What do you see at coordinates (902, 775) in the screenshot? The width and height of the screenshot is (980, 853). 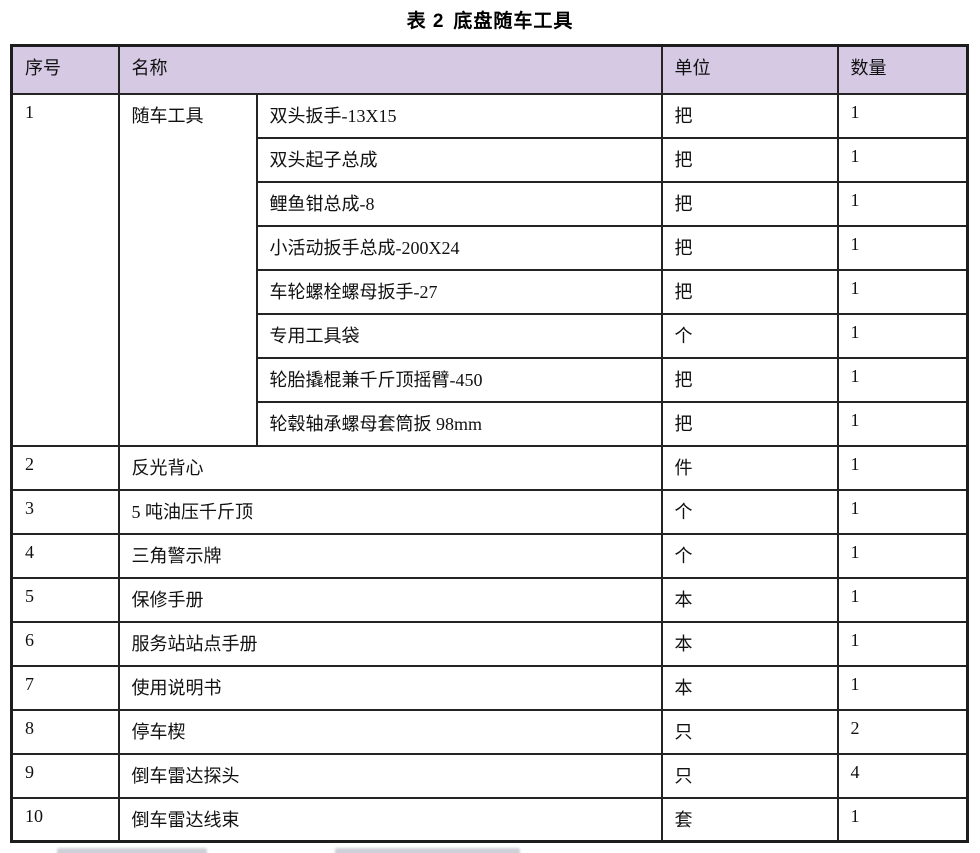 I see `qty-cell: 4` at bounding box center [902, 775].